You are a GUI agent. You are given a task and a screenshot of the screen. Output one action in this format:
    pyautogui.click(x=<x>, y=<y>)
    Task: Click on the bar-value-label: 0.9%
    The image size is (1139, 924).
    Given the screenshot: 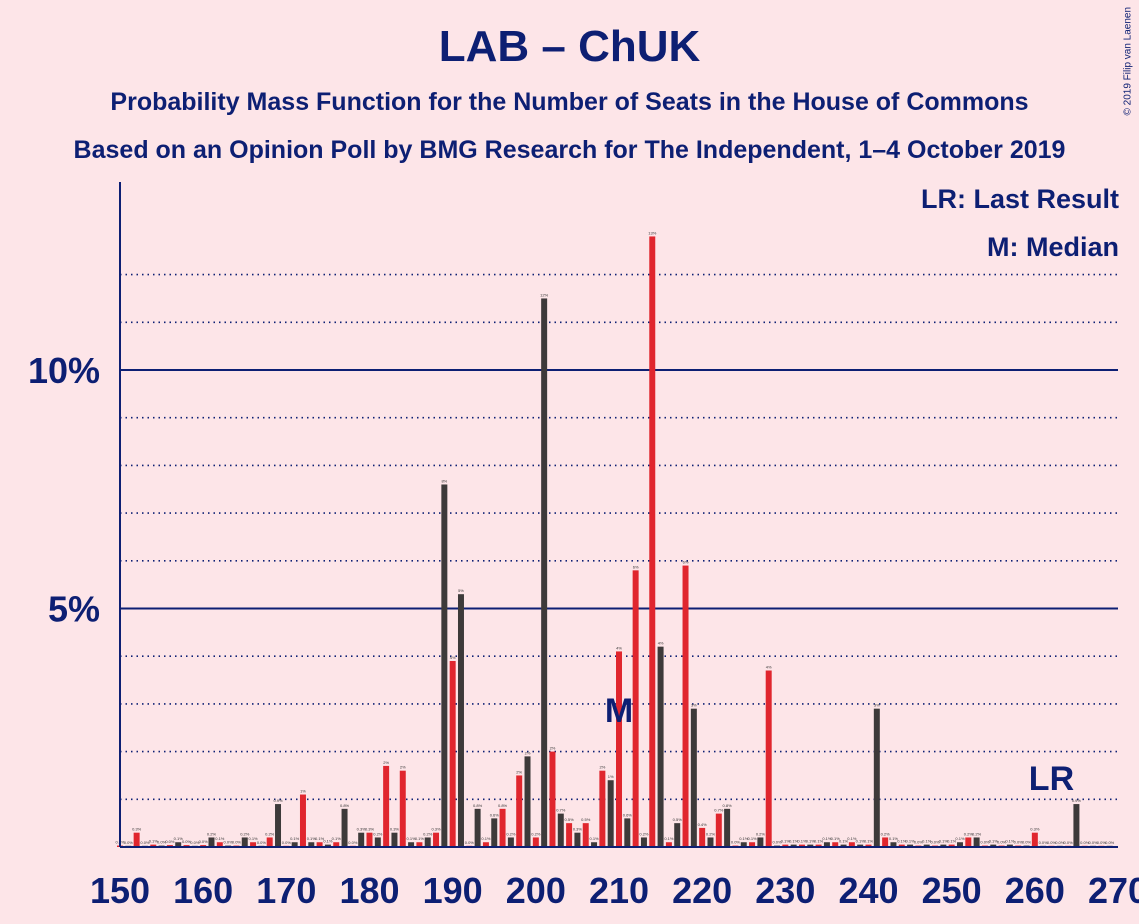 What is the action you would take?
    pyautogui.click(x=1077, y=800)
    